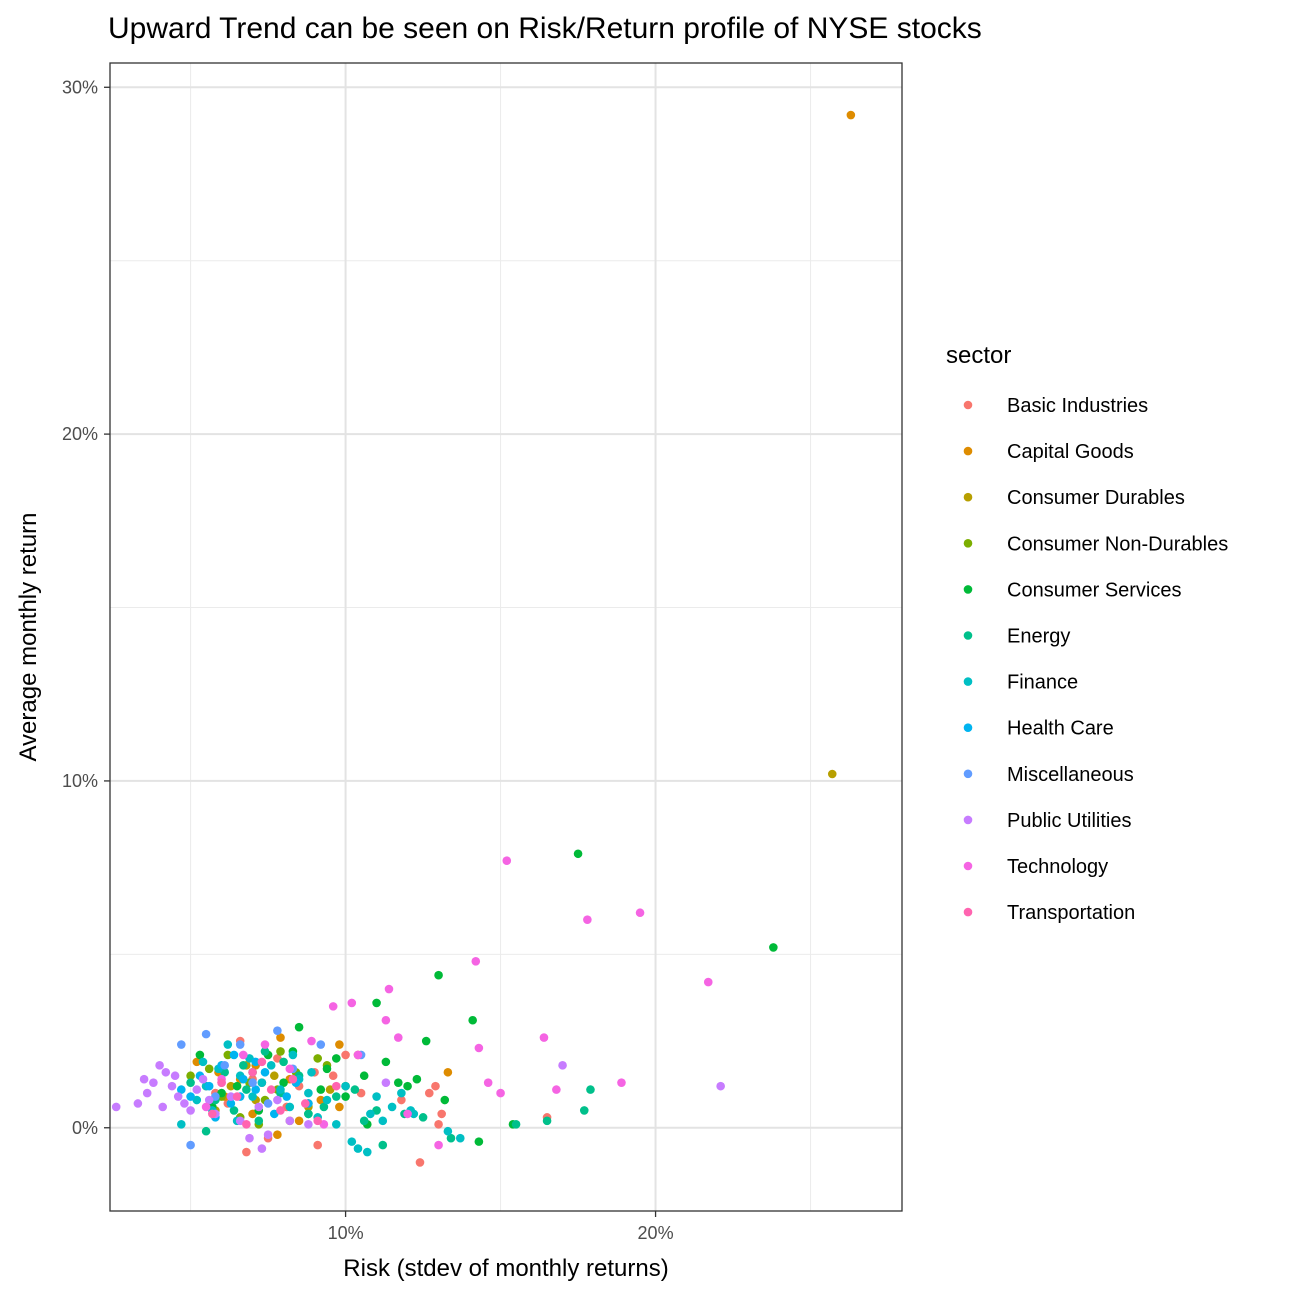 Image resolution: width=1296 pixels, height=1296 pixels. I want to click on legend-label: Finance, so click(1042, 683).